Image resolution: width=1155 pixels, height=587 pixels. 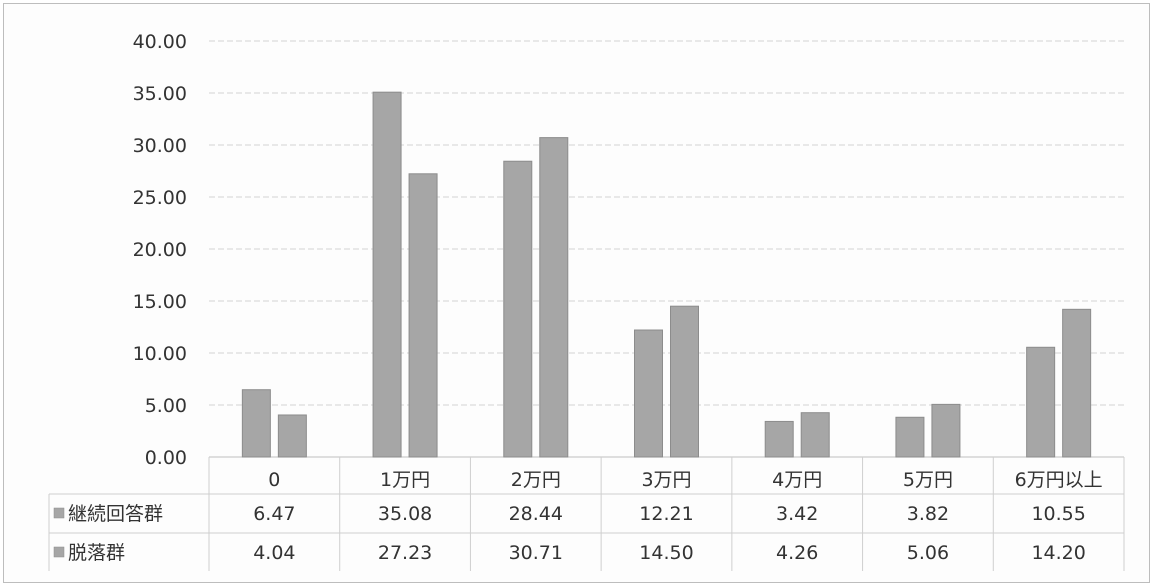 What do you see at coordinates (815, 435) in the screenshot?
I see `bar-脱落群-4万円` at bounding box center [815, 435].